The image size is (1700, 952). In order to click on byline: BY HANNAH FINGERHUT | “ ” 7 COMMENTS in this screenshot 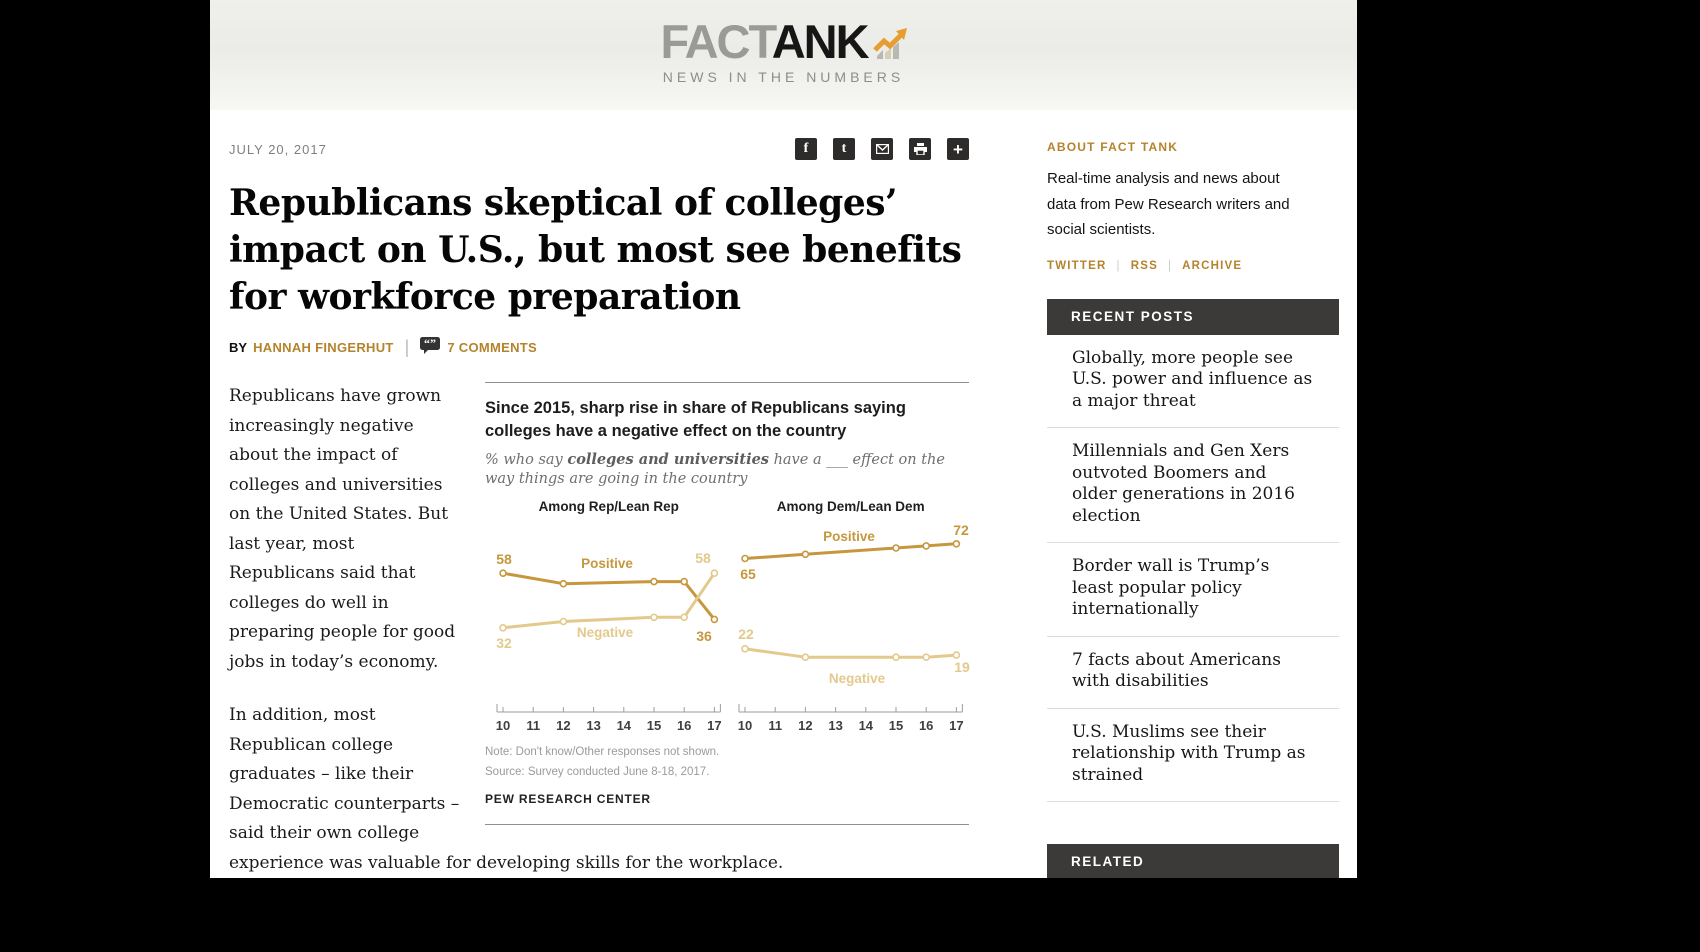, I will do `click(599, 347)`.